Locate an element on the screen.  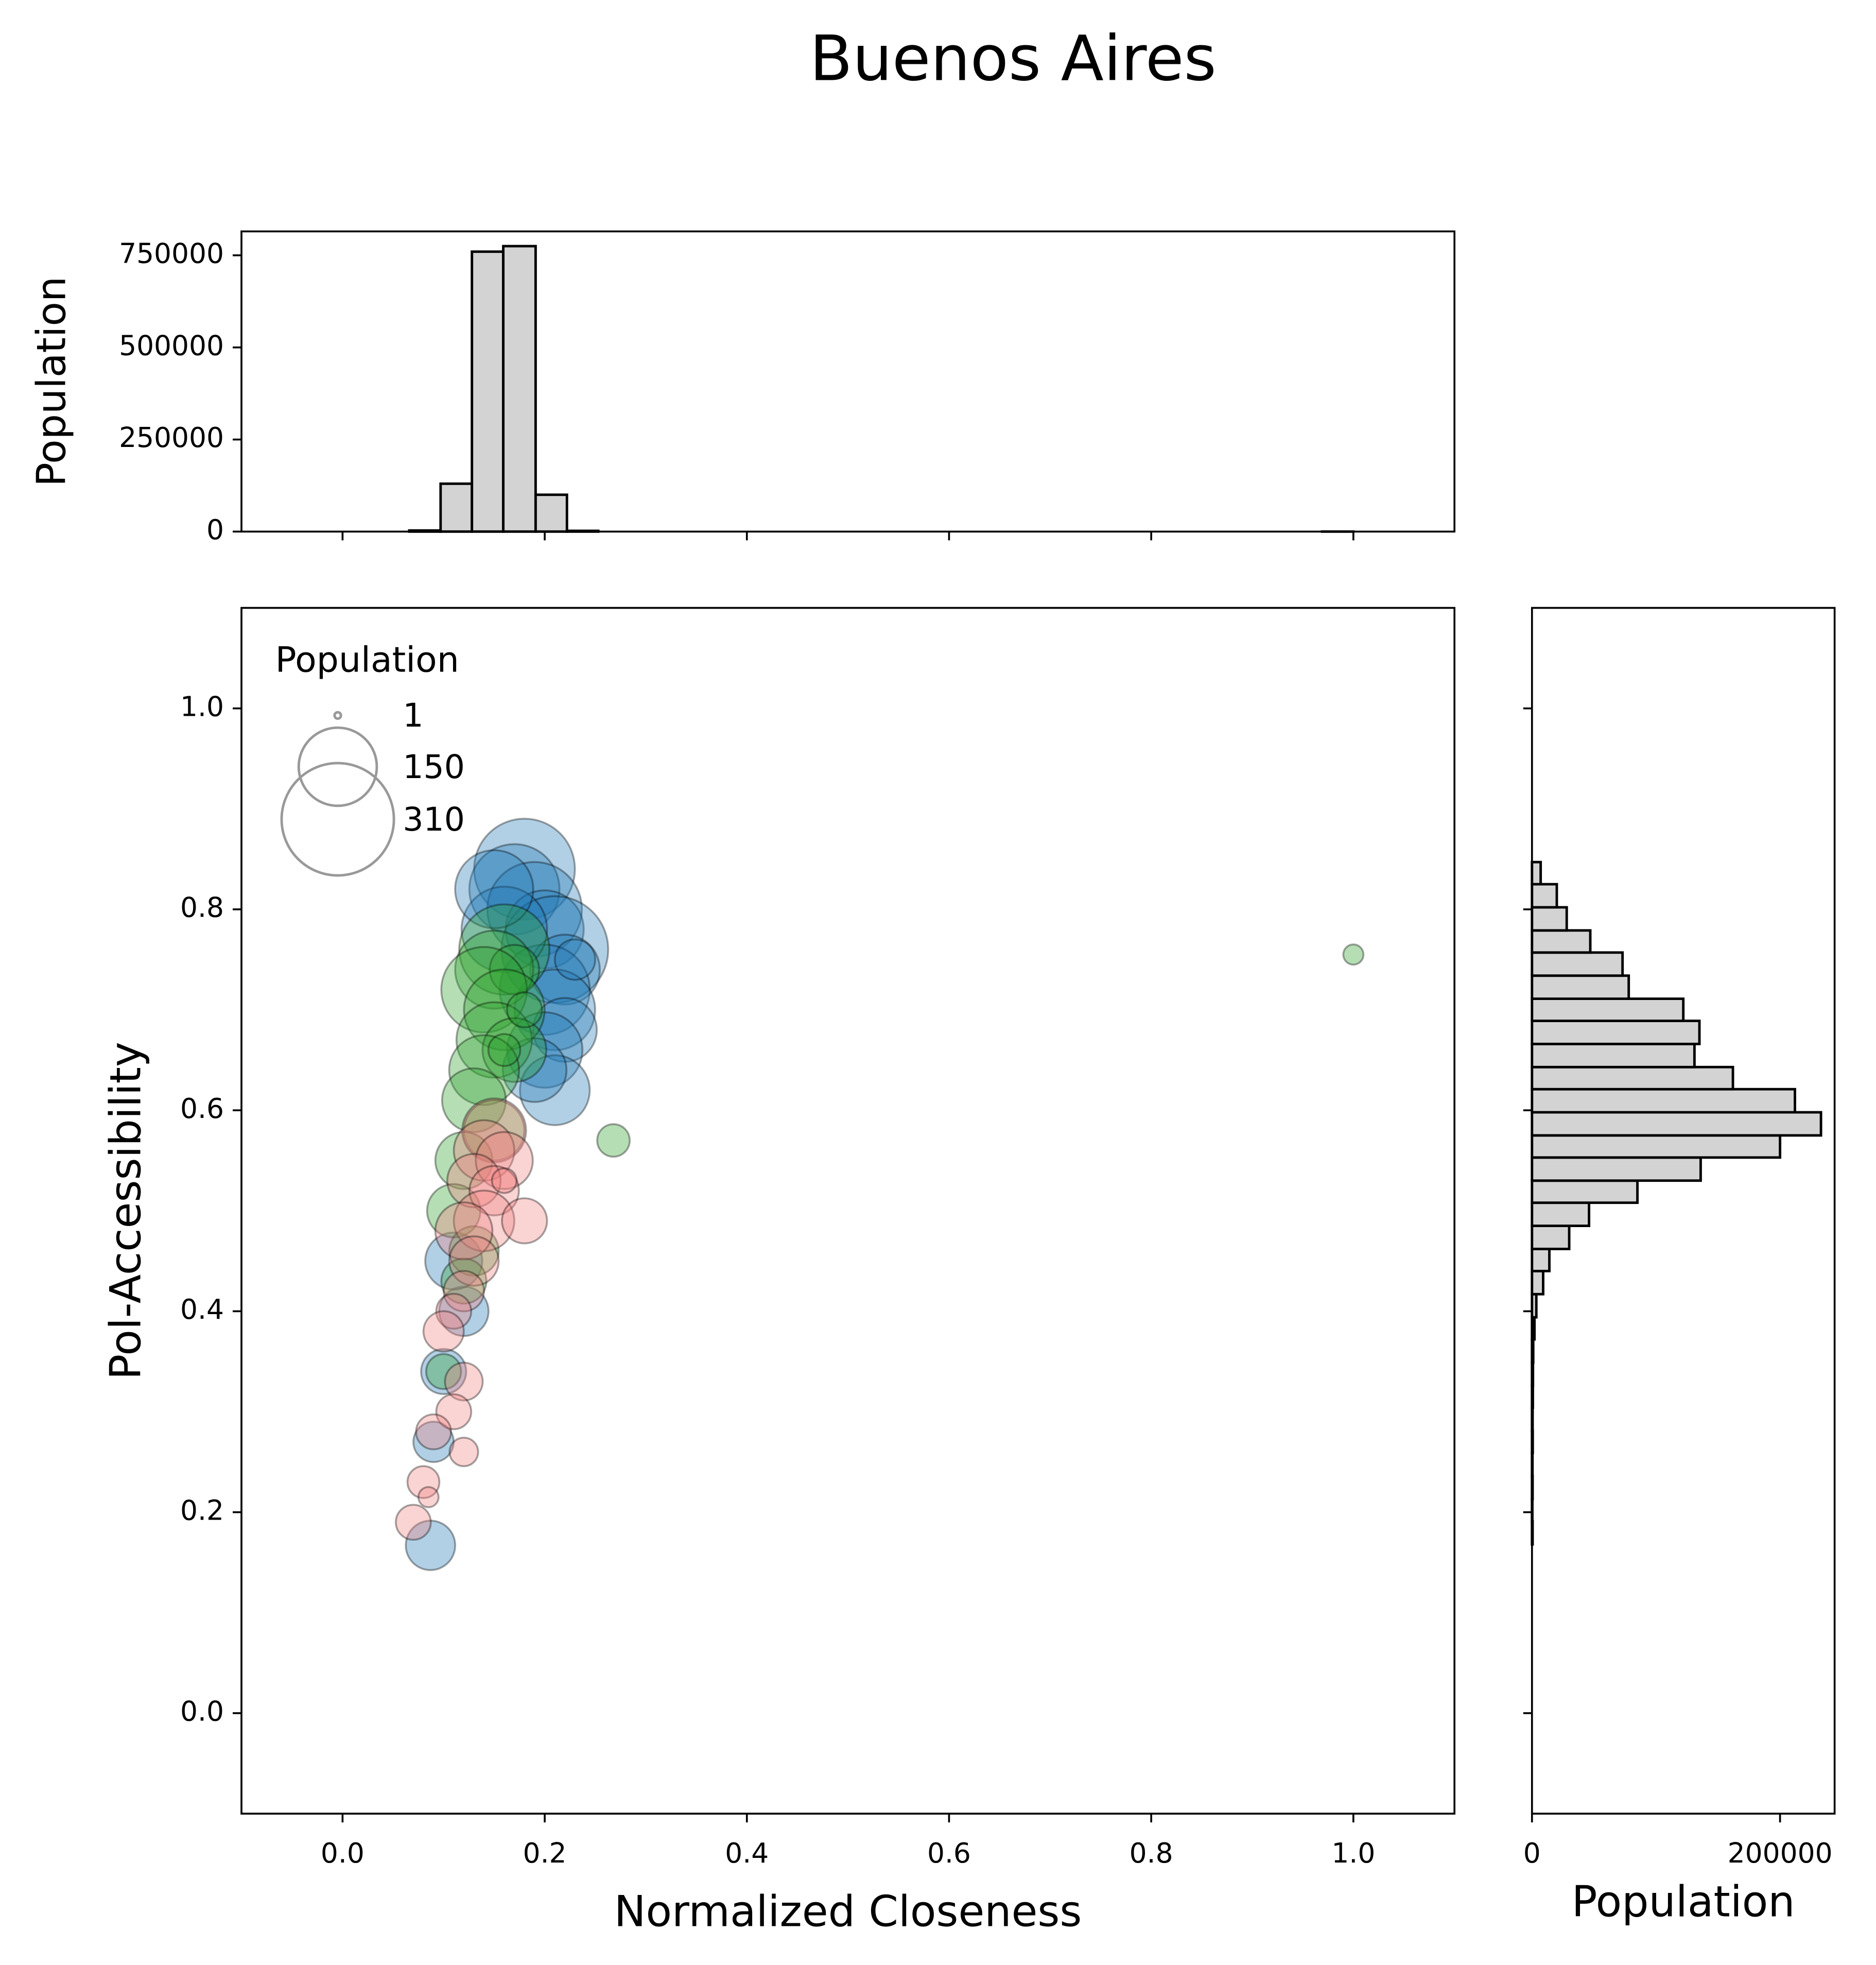
top-hist-y-label: Population is located at coordinates (52, 382).